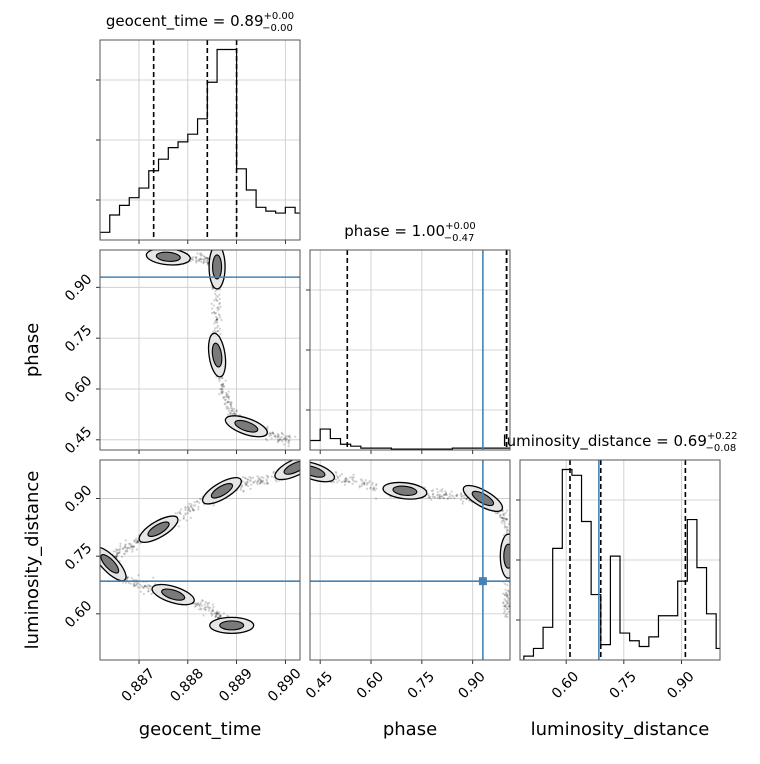 This screenshot has height=764, width=760. I want to click on histogram-step-luminosity_distance, so click(621, 564).